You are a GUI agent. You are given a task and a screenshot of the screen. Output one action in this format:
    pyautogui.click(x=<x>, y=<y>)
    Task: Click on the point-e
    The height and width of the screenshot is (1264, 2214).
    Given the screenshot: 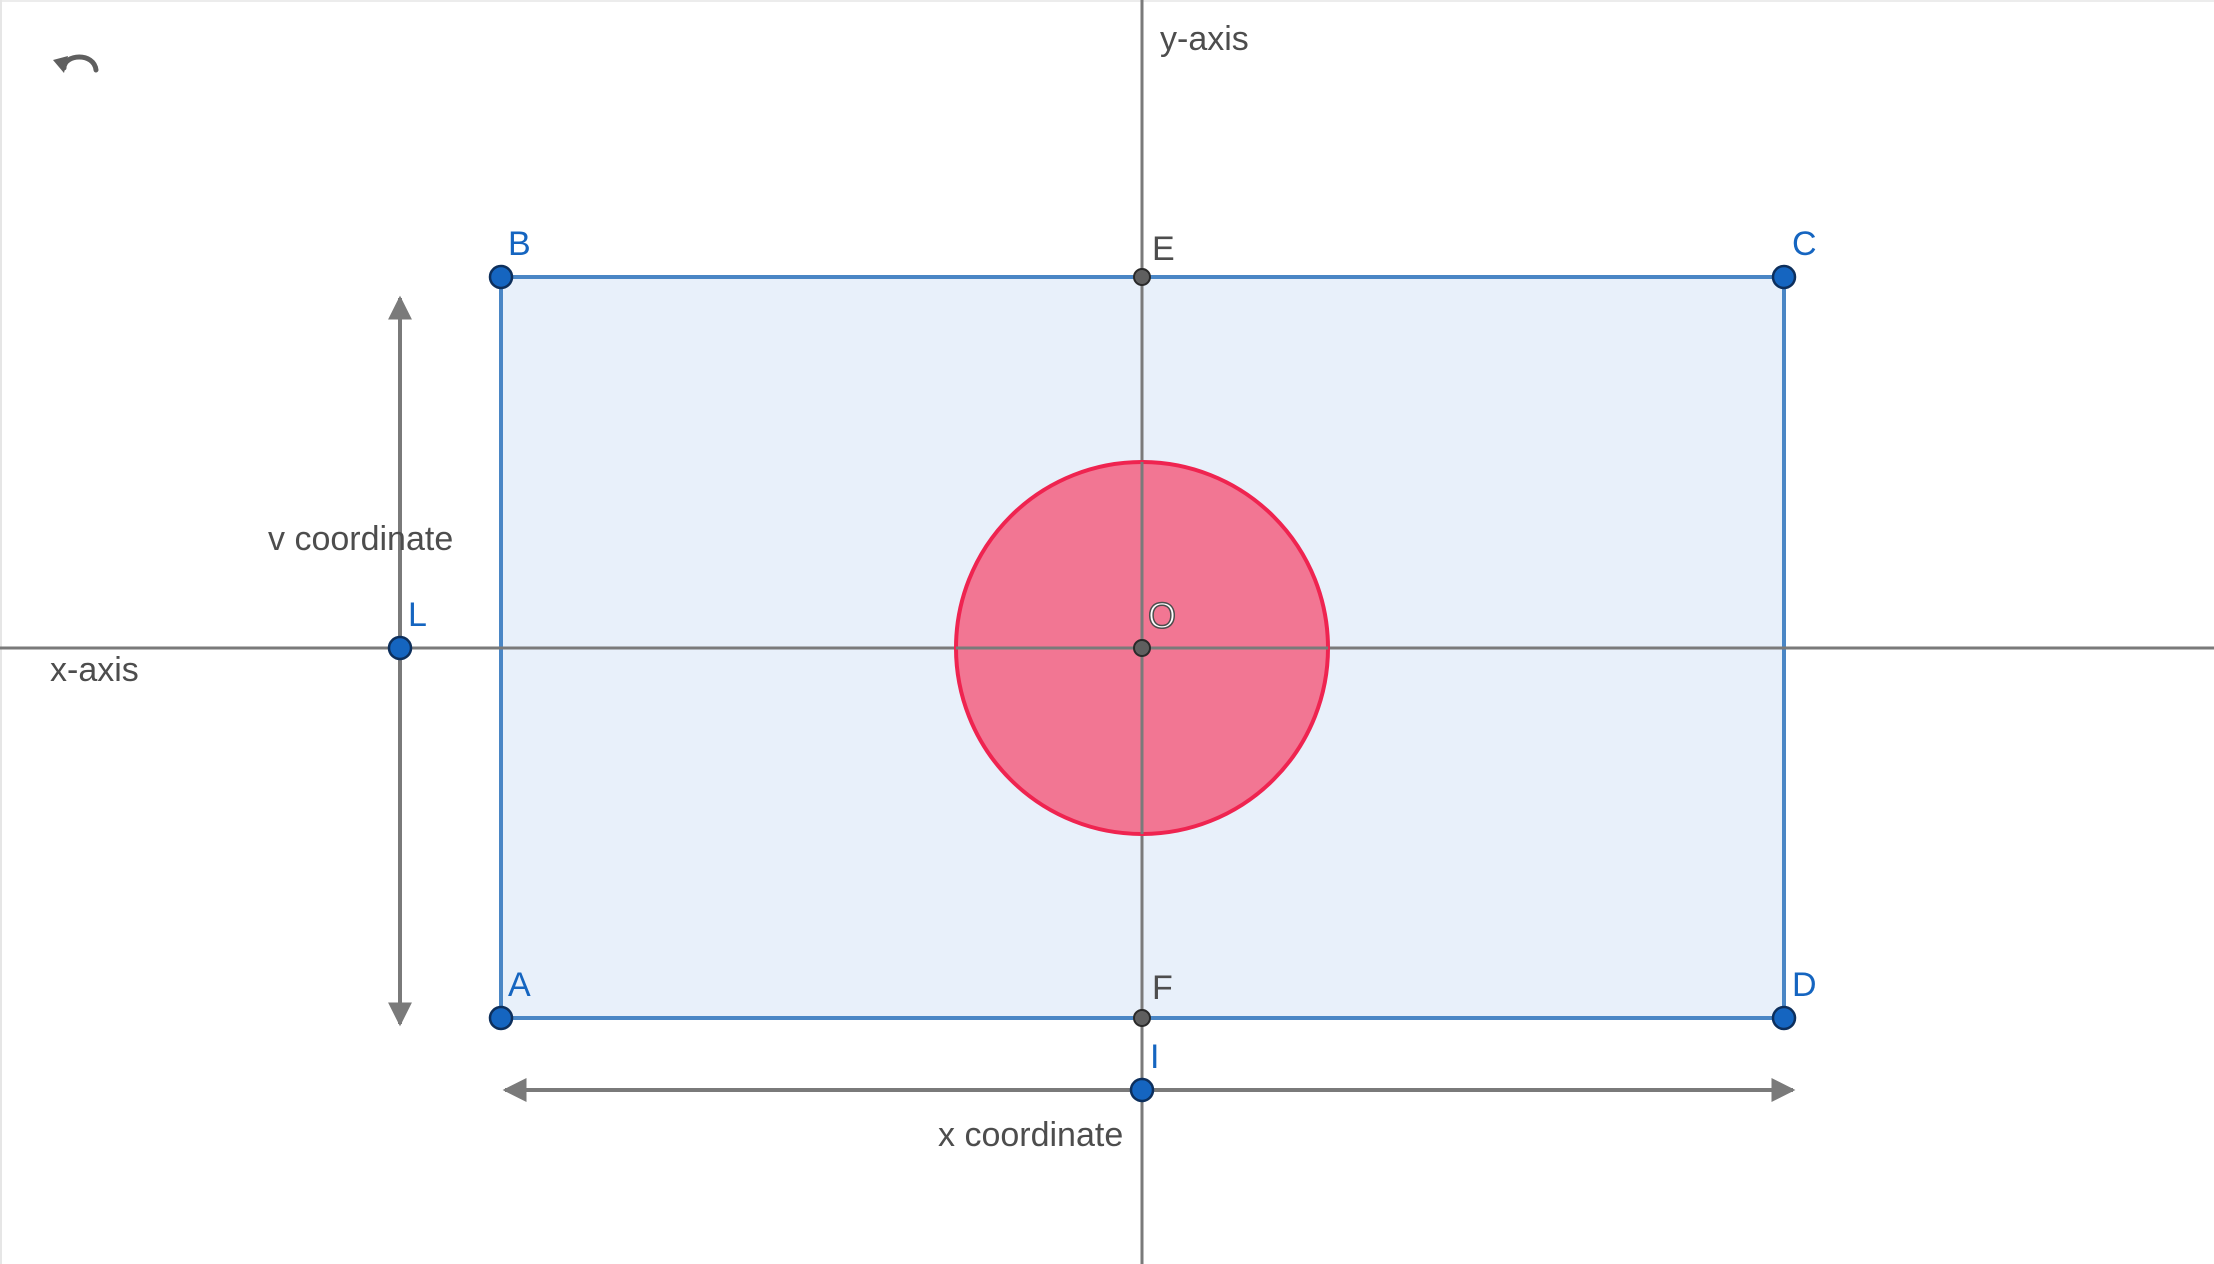 What is the action you would take?
    pyautogui.click(x=1142, y=277)
    